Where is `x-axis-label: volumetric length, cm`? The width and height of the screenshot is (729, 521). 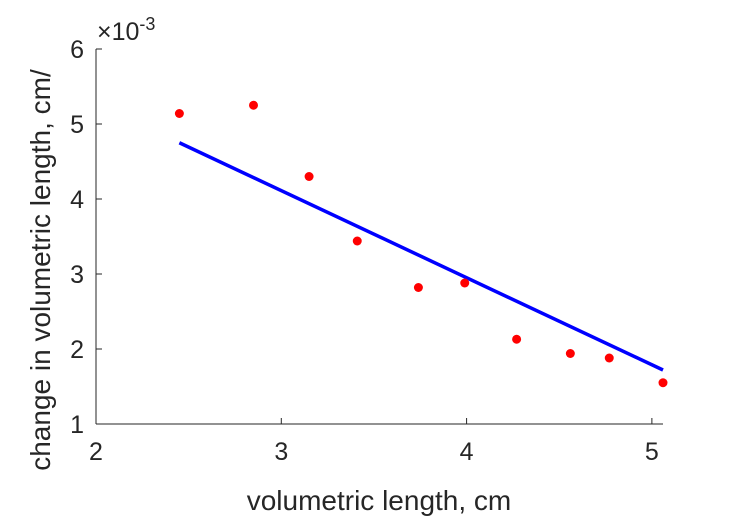 x-axis-label: volumetric length, cm is located at coordinates (379, 500).